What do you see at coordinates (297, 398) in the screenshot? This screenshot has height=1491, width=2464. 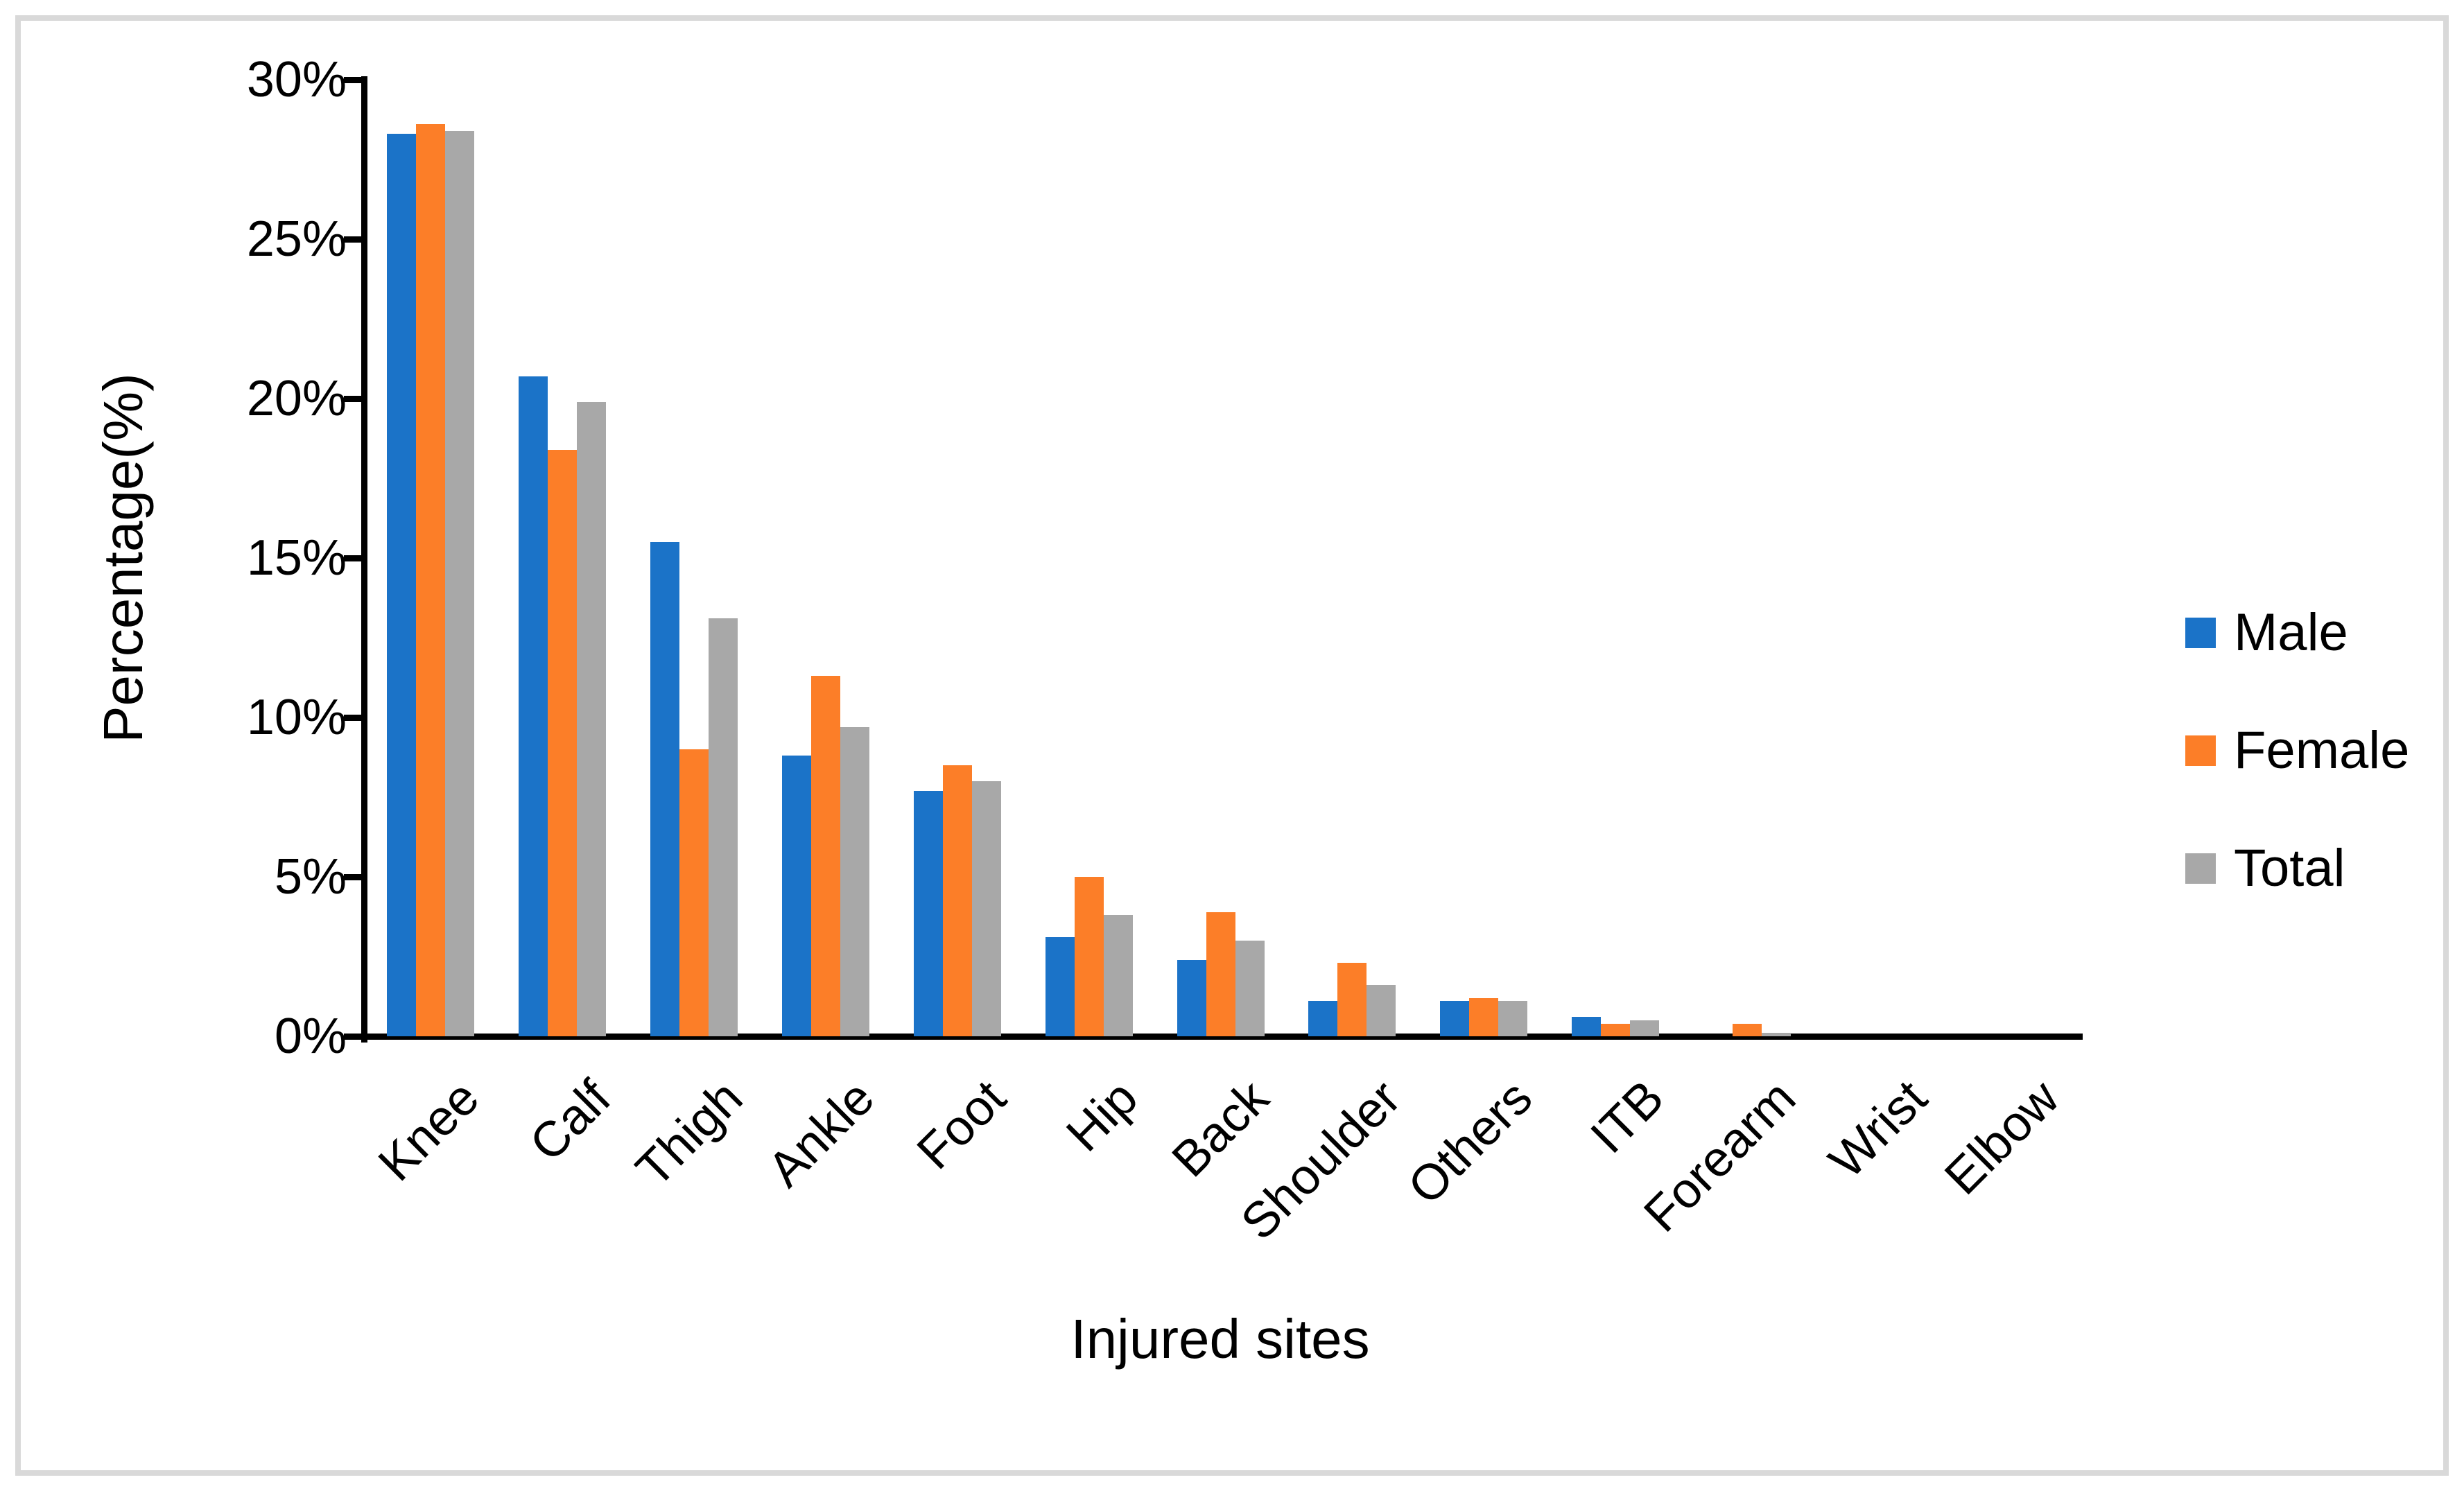 I see `y-tick-label: 20%` at bounding box center [297, 398].